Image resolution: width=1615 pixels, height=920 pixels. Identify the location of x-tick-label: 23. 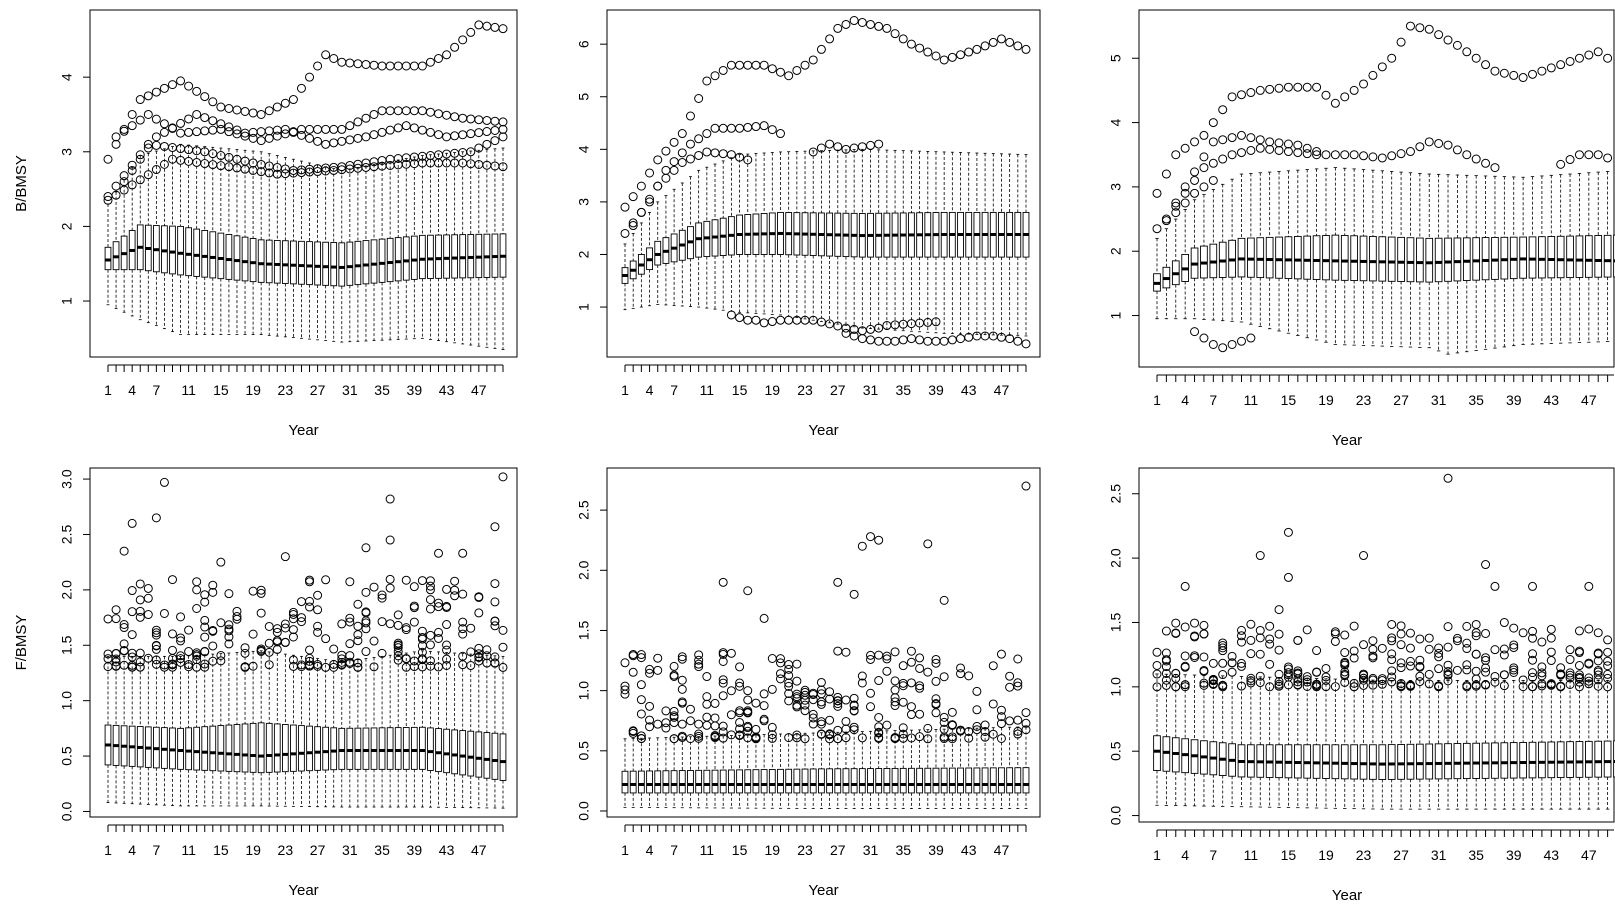
(286, 850).